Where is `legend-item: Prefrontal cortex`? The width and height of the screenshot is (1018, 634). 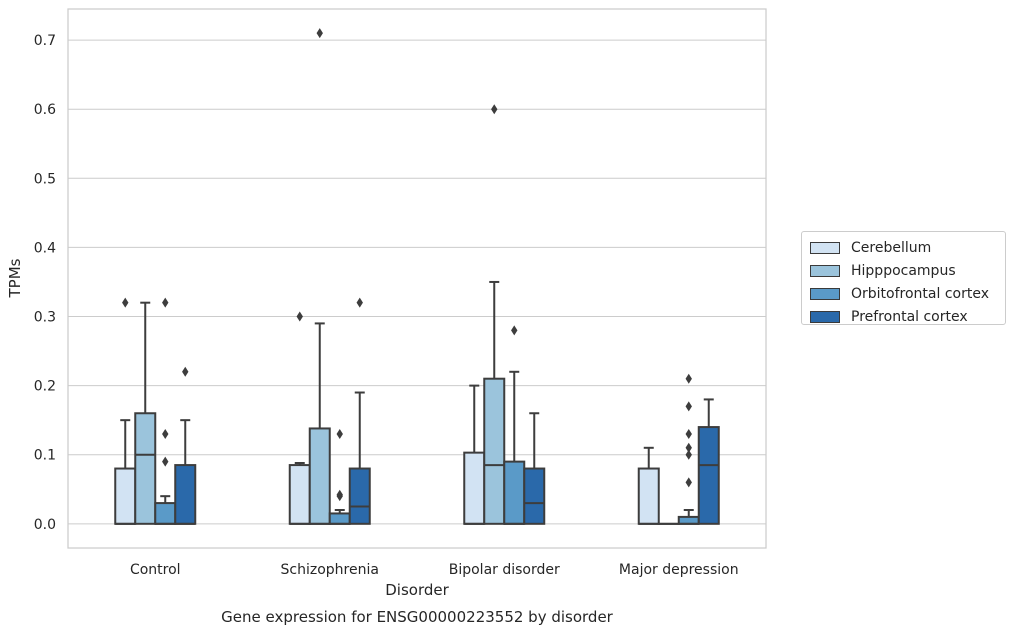 legend-item: Prefrontal cortex is located at coordinates (907, 316).